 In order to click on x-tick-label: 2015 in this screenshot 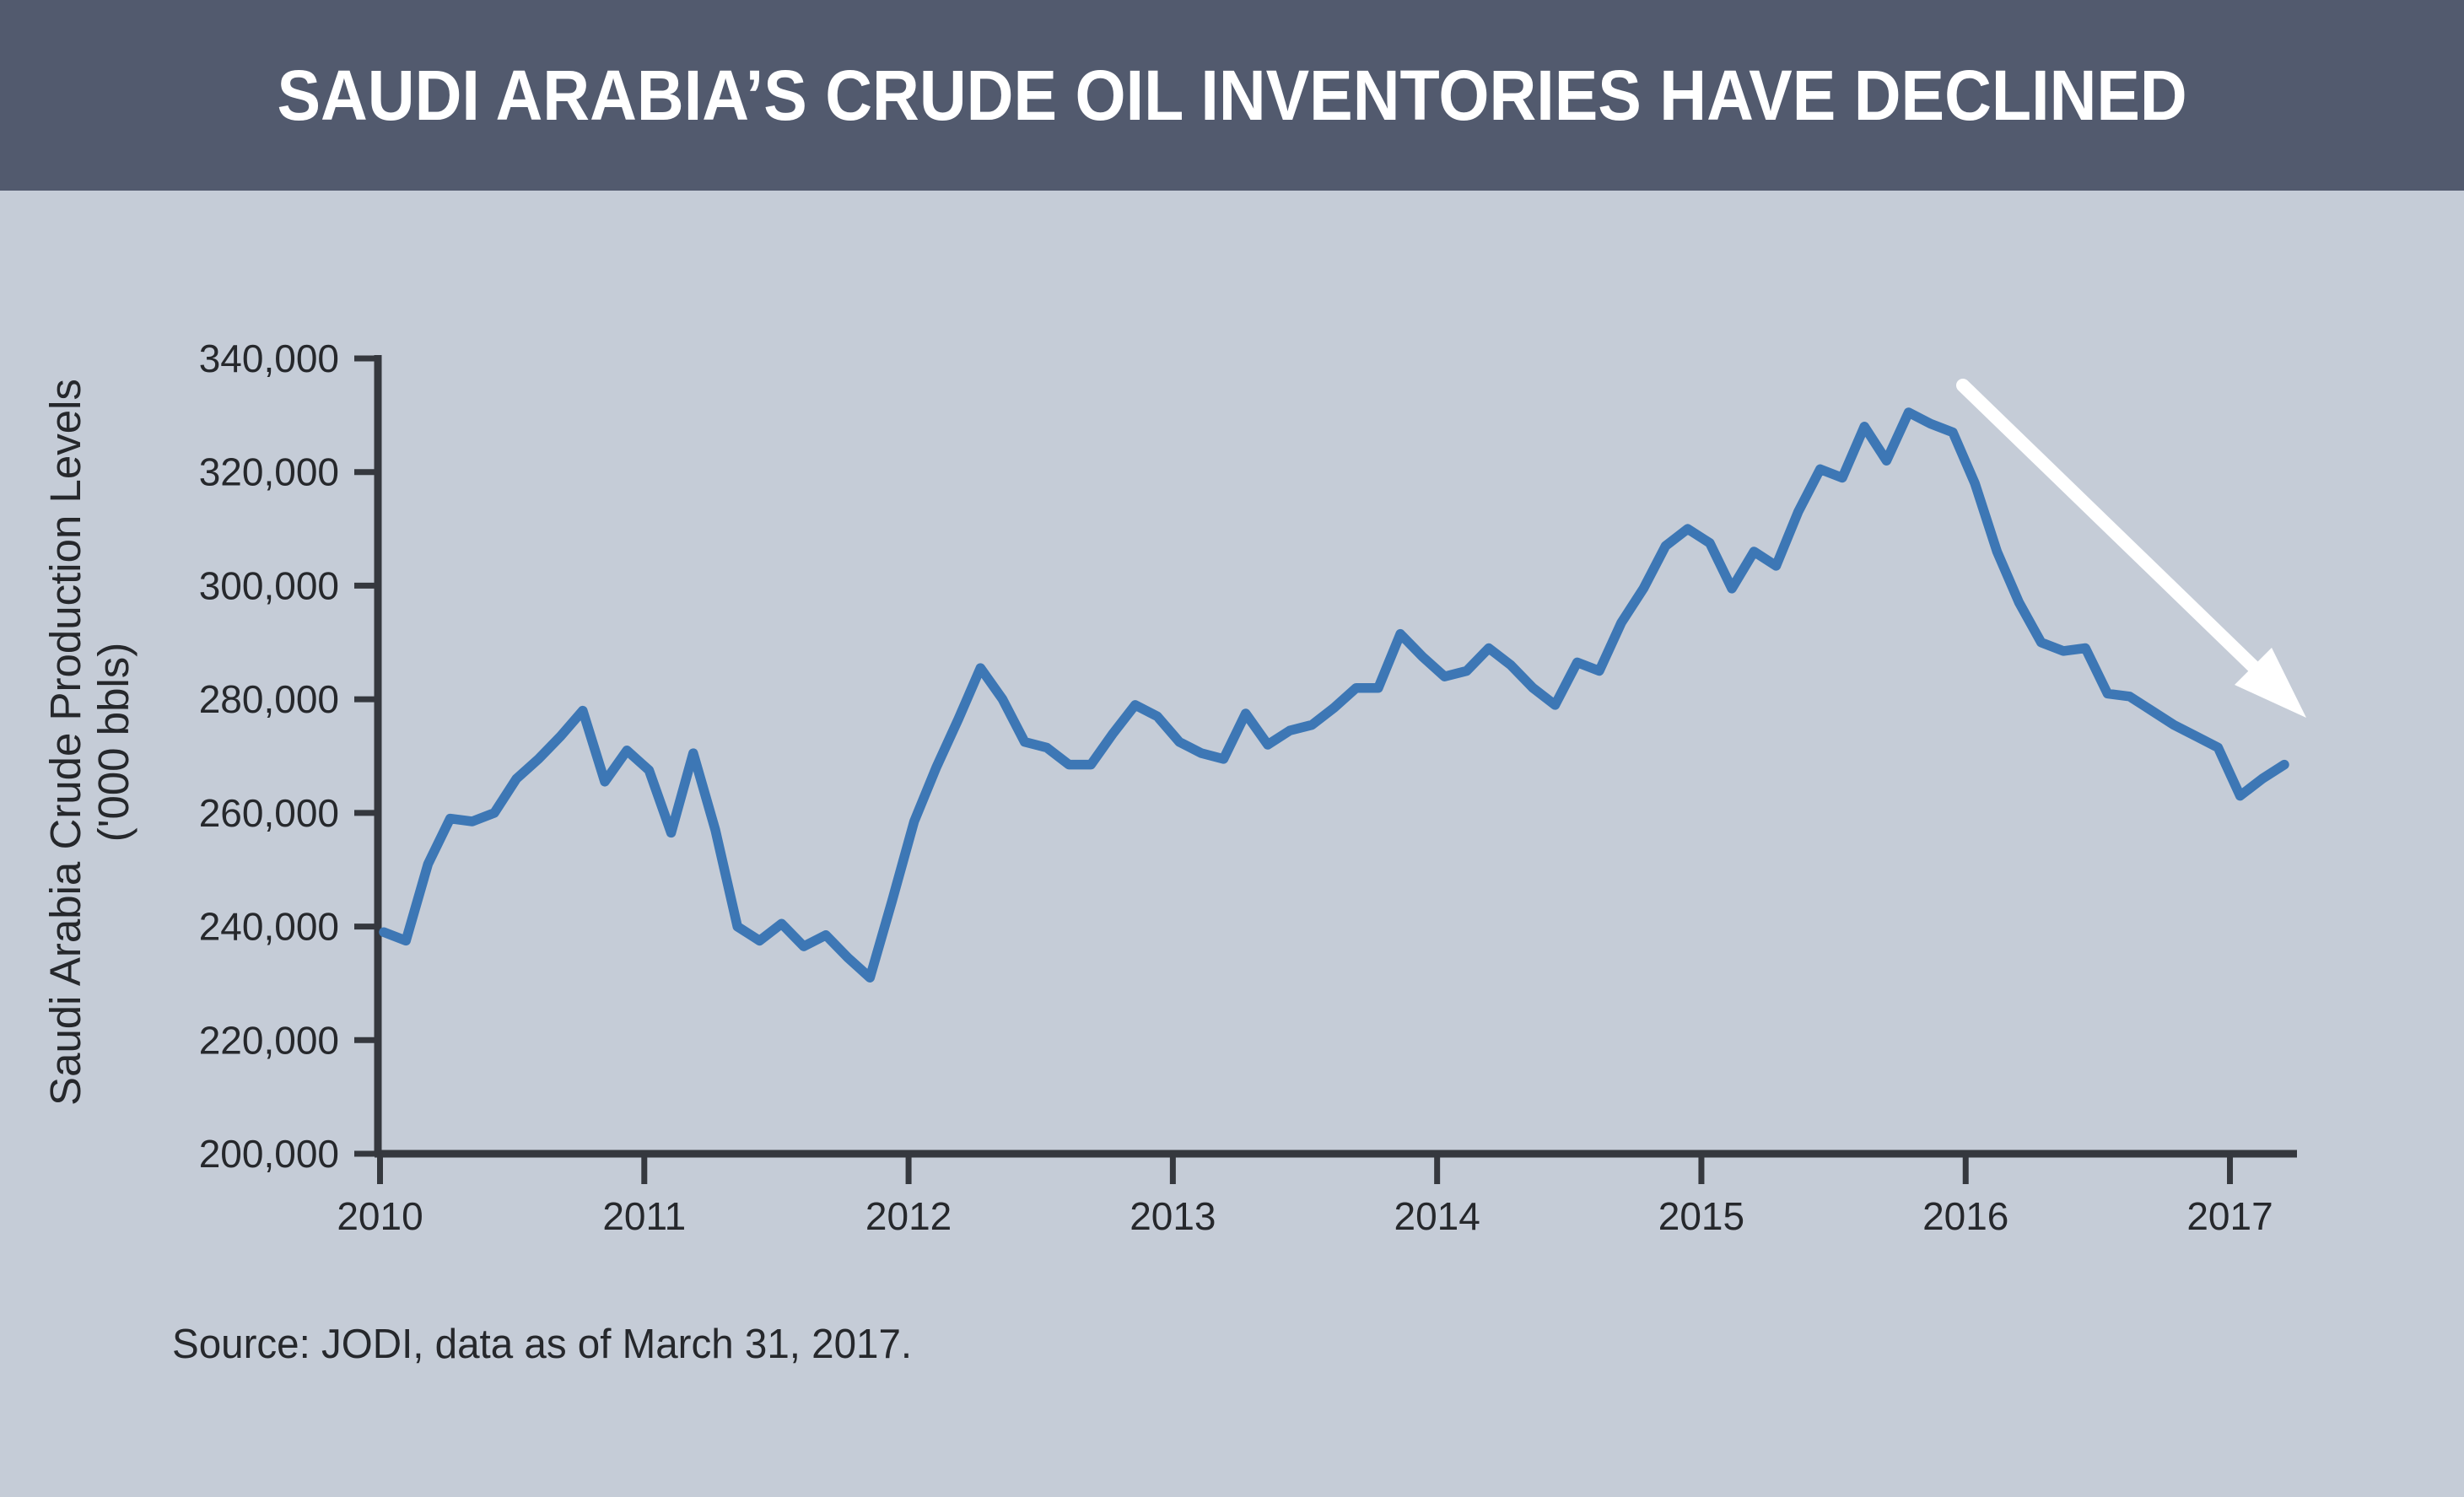, I will do `click(1701, 1216)`.